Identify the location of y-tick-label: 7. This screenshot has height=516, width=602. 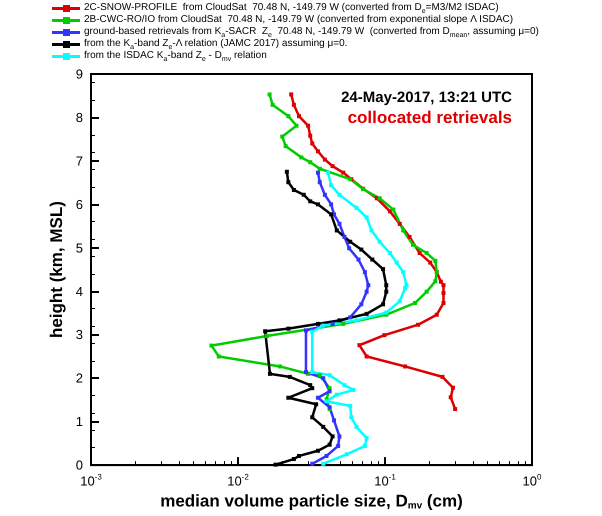
(79, 160).